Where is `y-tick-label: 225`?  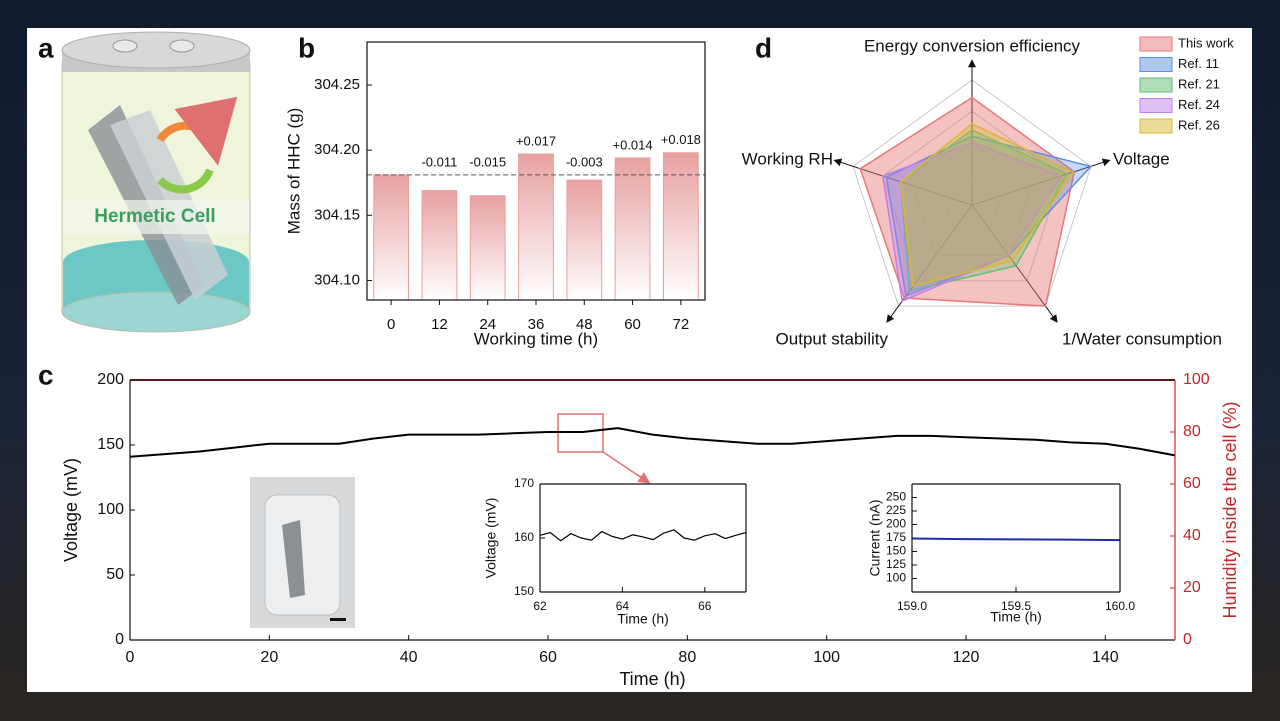
y-tick-label: 225 is located at coordinates (896, 510).